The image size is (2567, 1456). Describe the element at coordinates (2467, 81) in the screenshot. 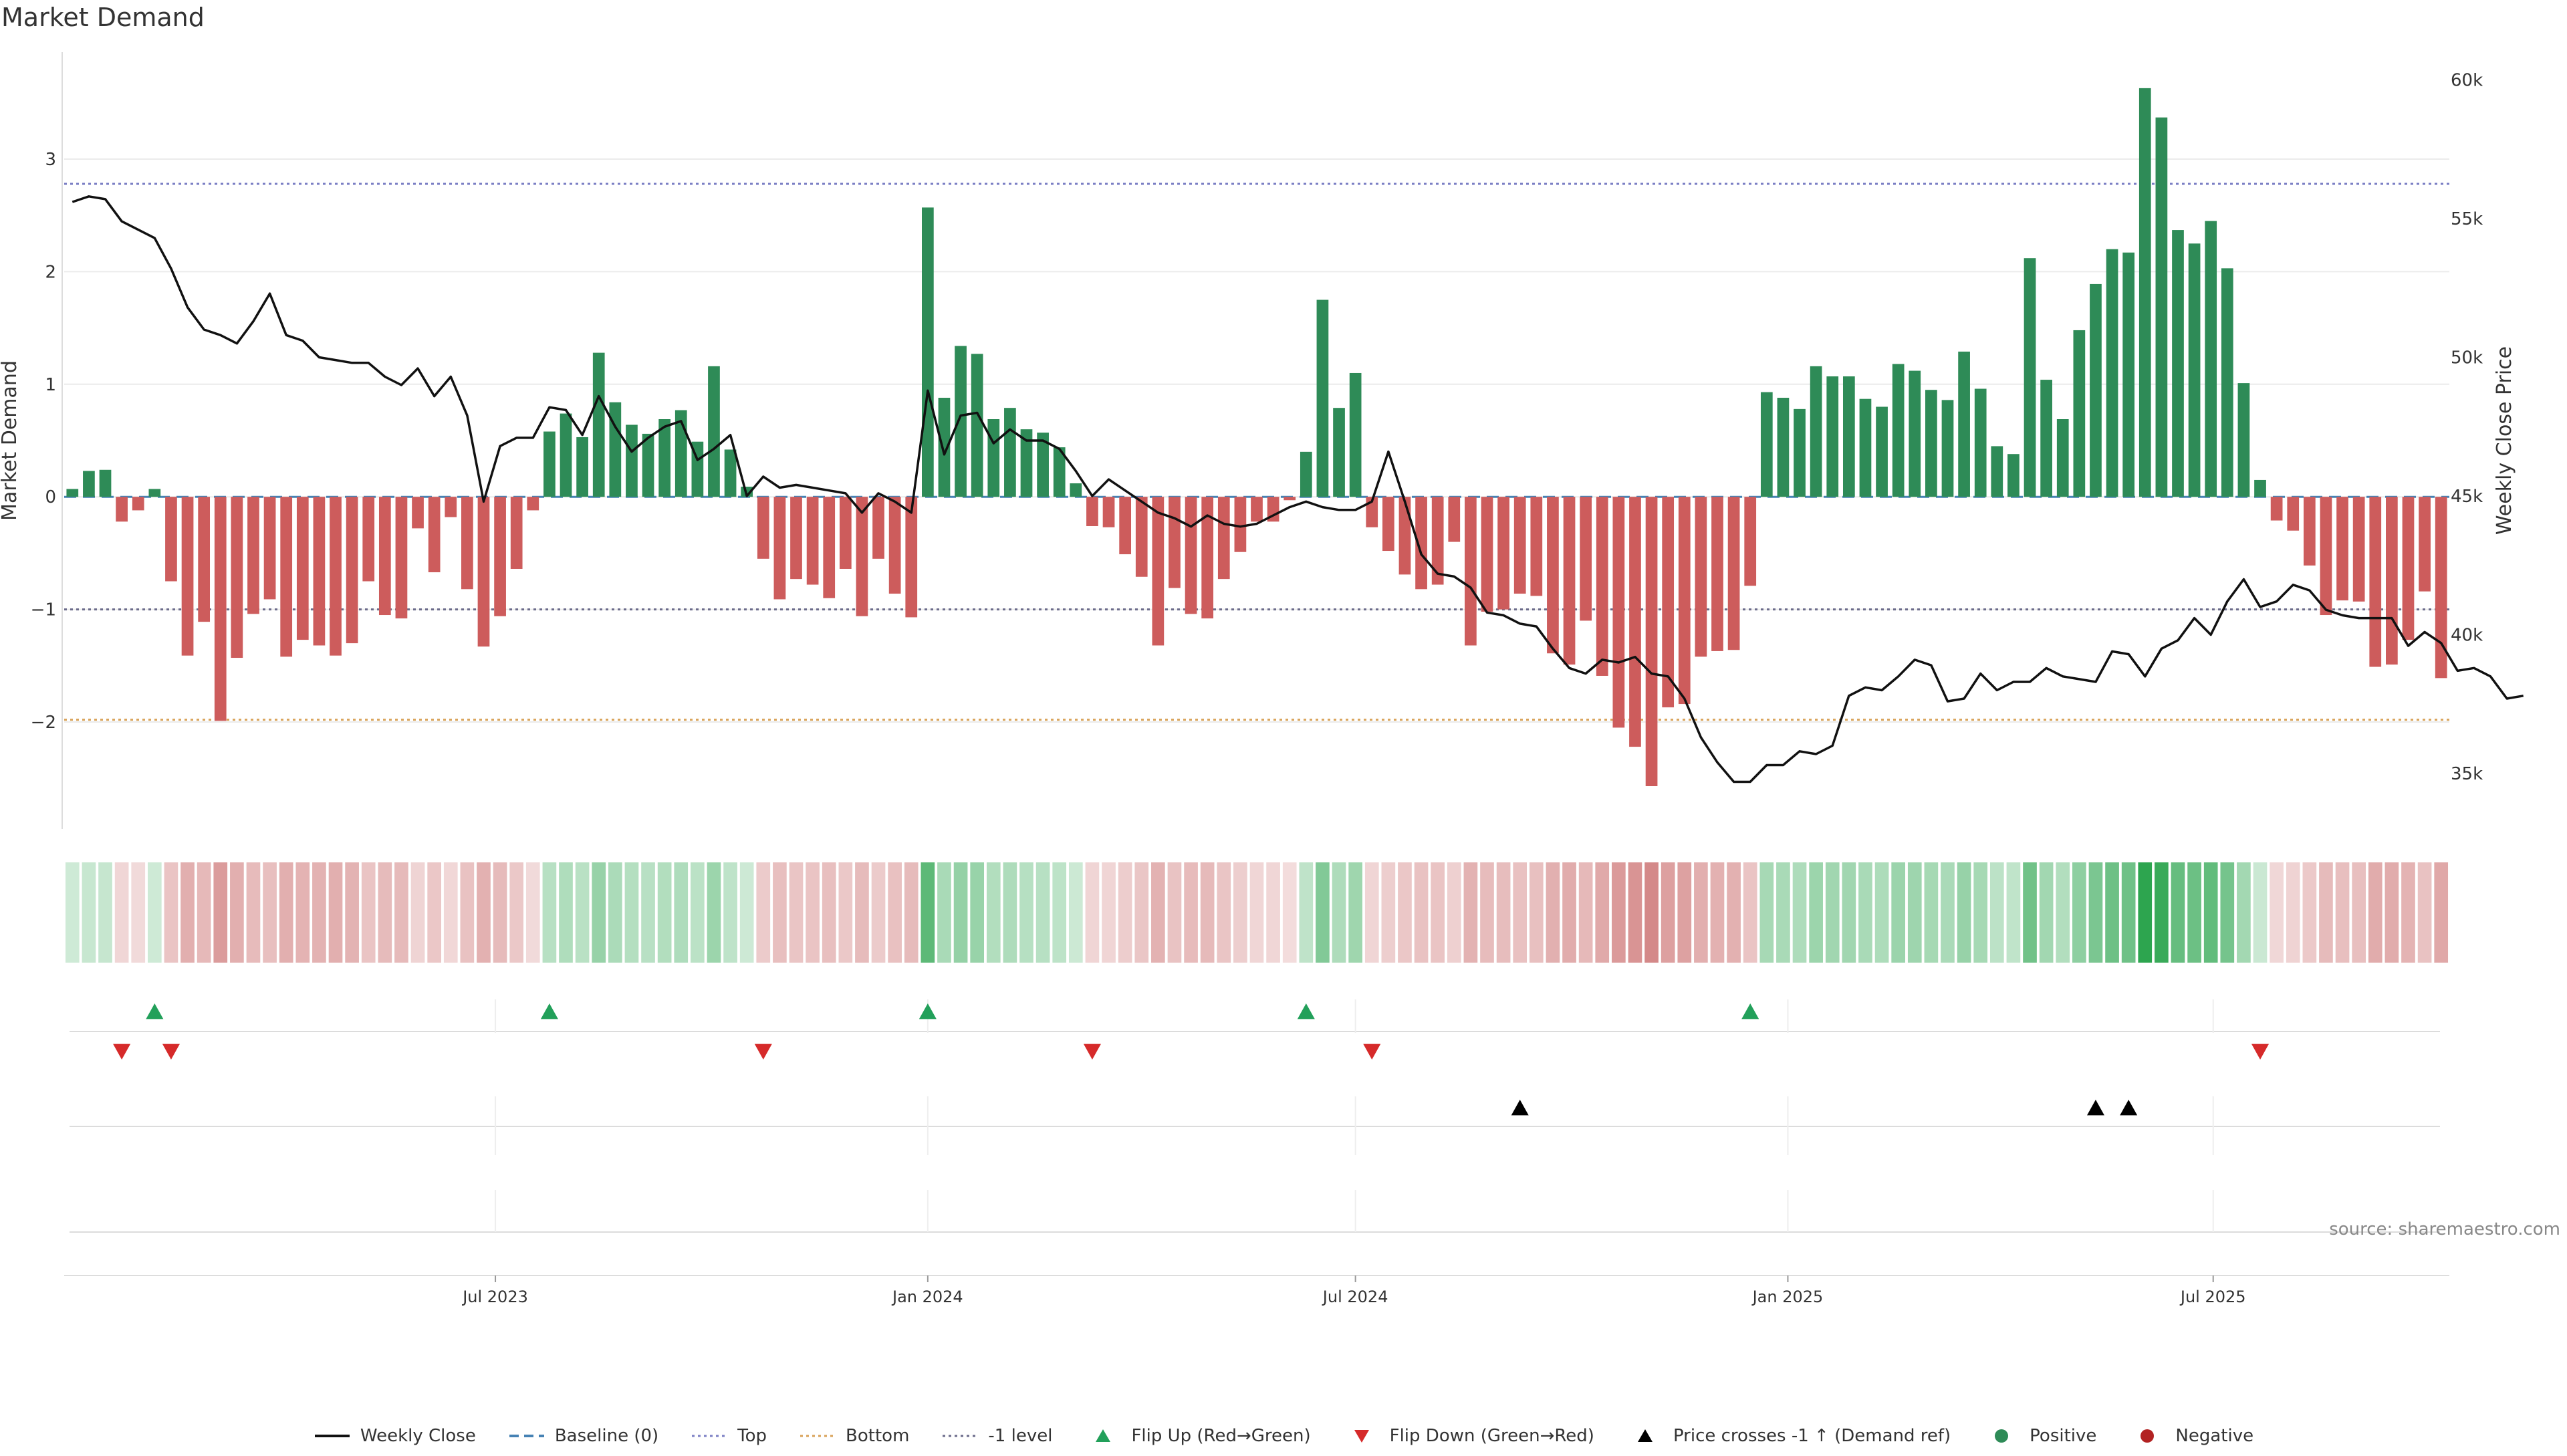

I see `y2-tick-label: 60k` at that location.